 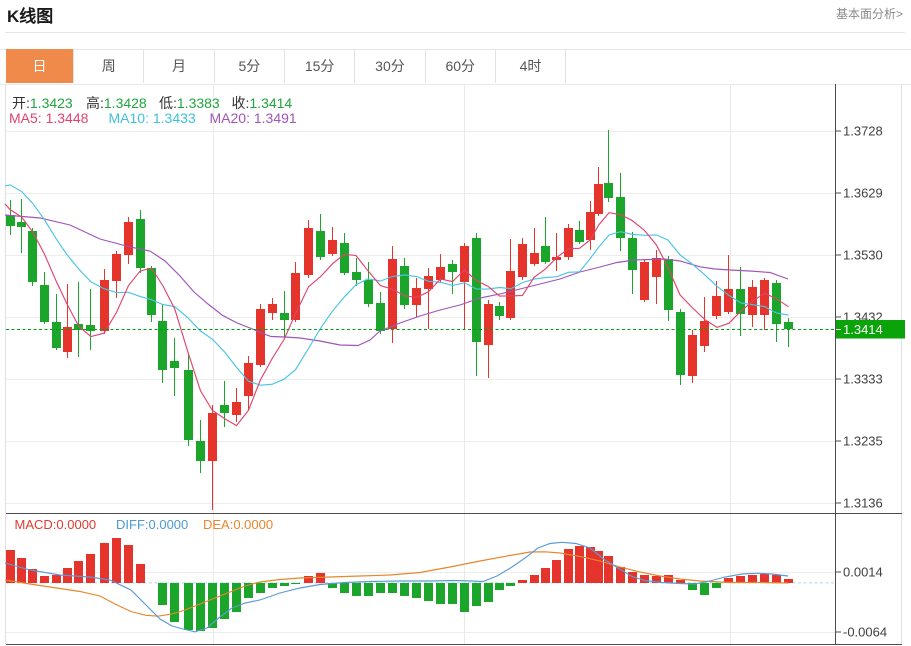 What do you see at coordinates (865, 632) in the screenshot?
I see `svg-text: -0.0064` at bounding box center [865, 632].